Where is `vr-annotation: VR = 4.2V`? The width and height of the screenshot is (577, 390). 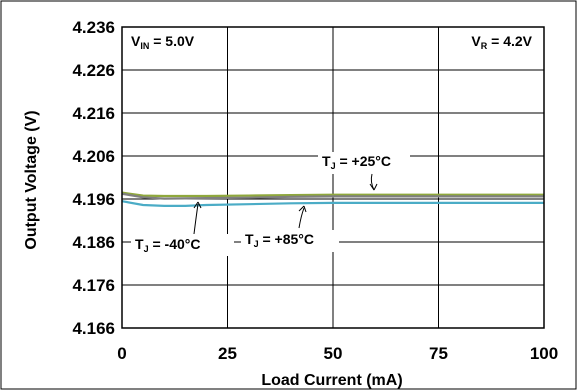
vr-annotation: VR = 4.2V is located at coordinates (501, 42).